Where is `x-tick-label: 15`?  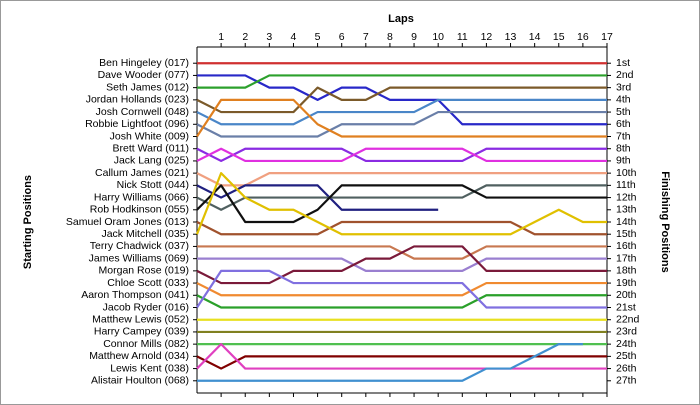
x-tick-label: 15 is located at coordinates (559, 37).